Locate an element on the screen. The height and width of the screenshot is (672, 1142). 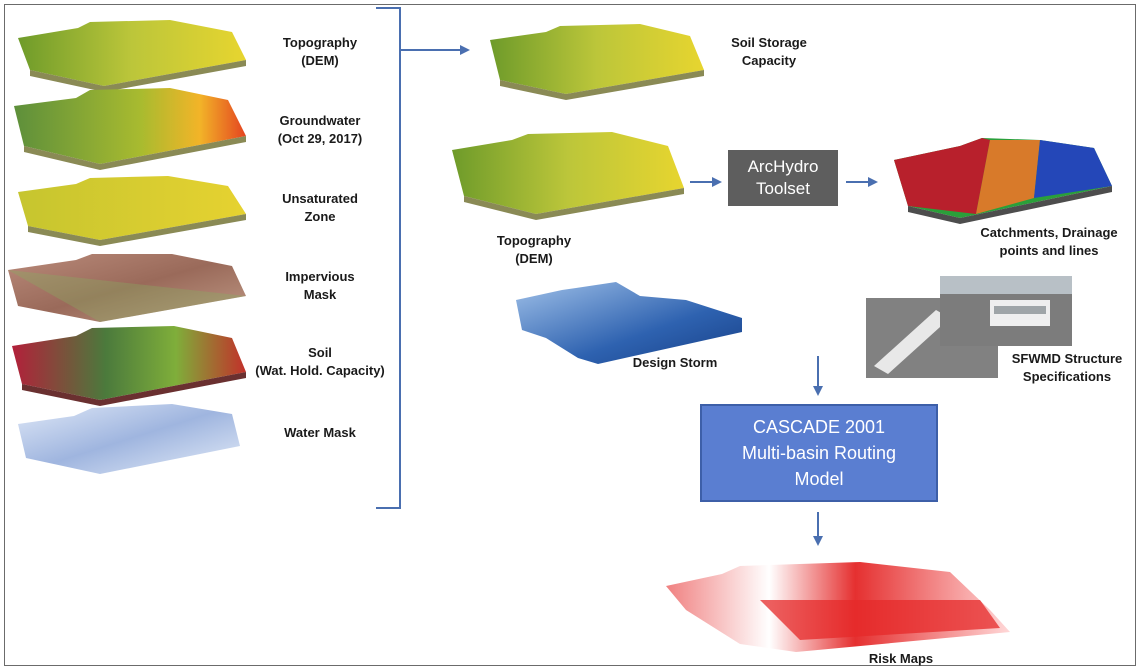
unsaturated-zone-map is located at coordinates (132, 211).